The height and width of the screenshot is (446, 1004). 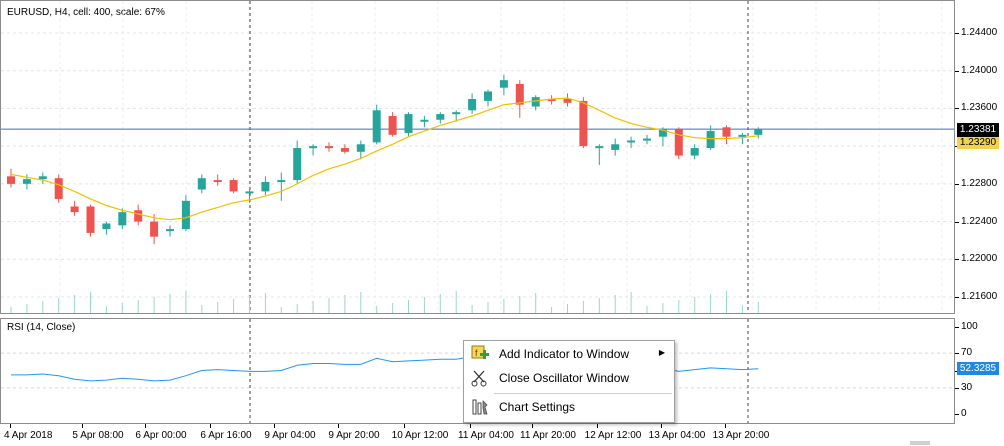 I want to click on menu-chart-settings: Chart Settings, so click(x=569, y=407).